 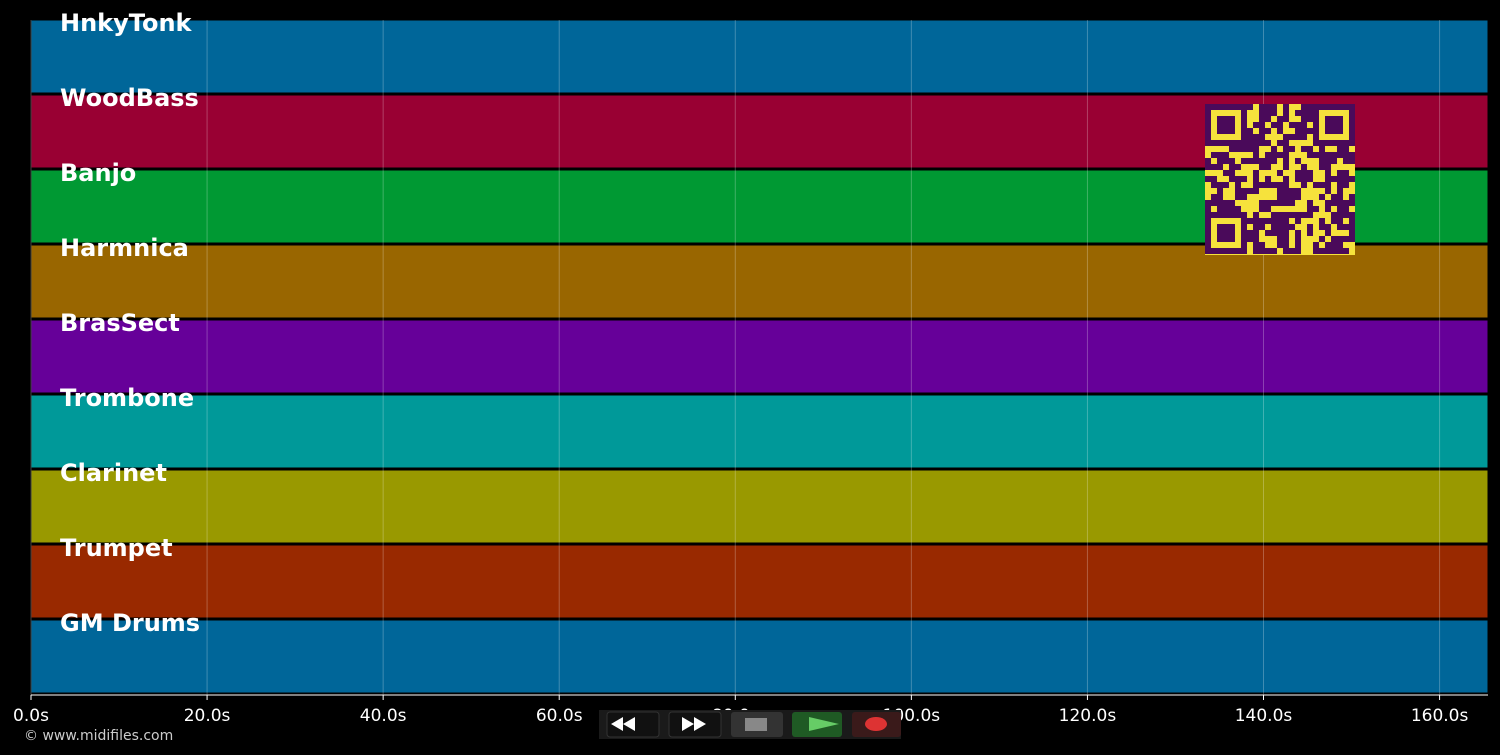 I want to click on rewind-button, so click(x=633, y=724).